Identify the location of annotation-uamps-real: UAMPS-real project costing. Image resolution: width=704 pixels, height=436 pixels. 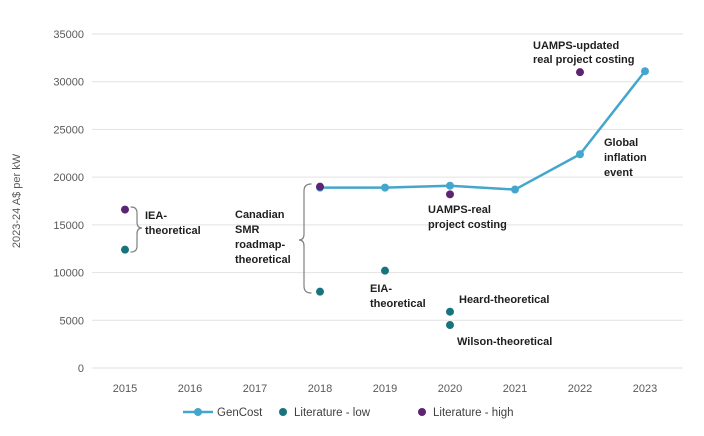
(467, 217).